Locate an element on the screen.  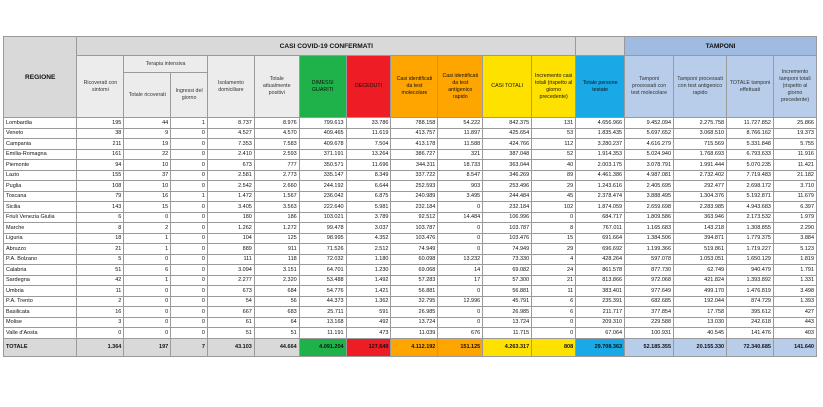
table-cell: 676 is located at coordinates (460, 333).